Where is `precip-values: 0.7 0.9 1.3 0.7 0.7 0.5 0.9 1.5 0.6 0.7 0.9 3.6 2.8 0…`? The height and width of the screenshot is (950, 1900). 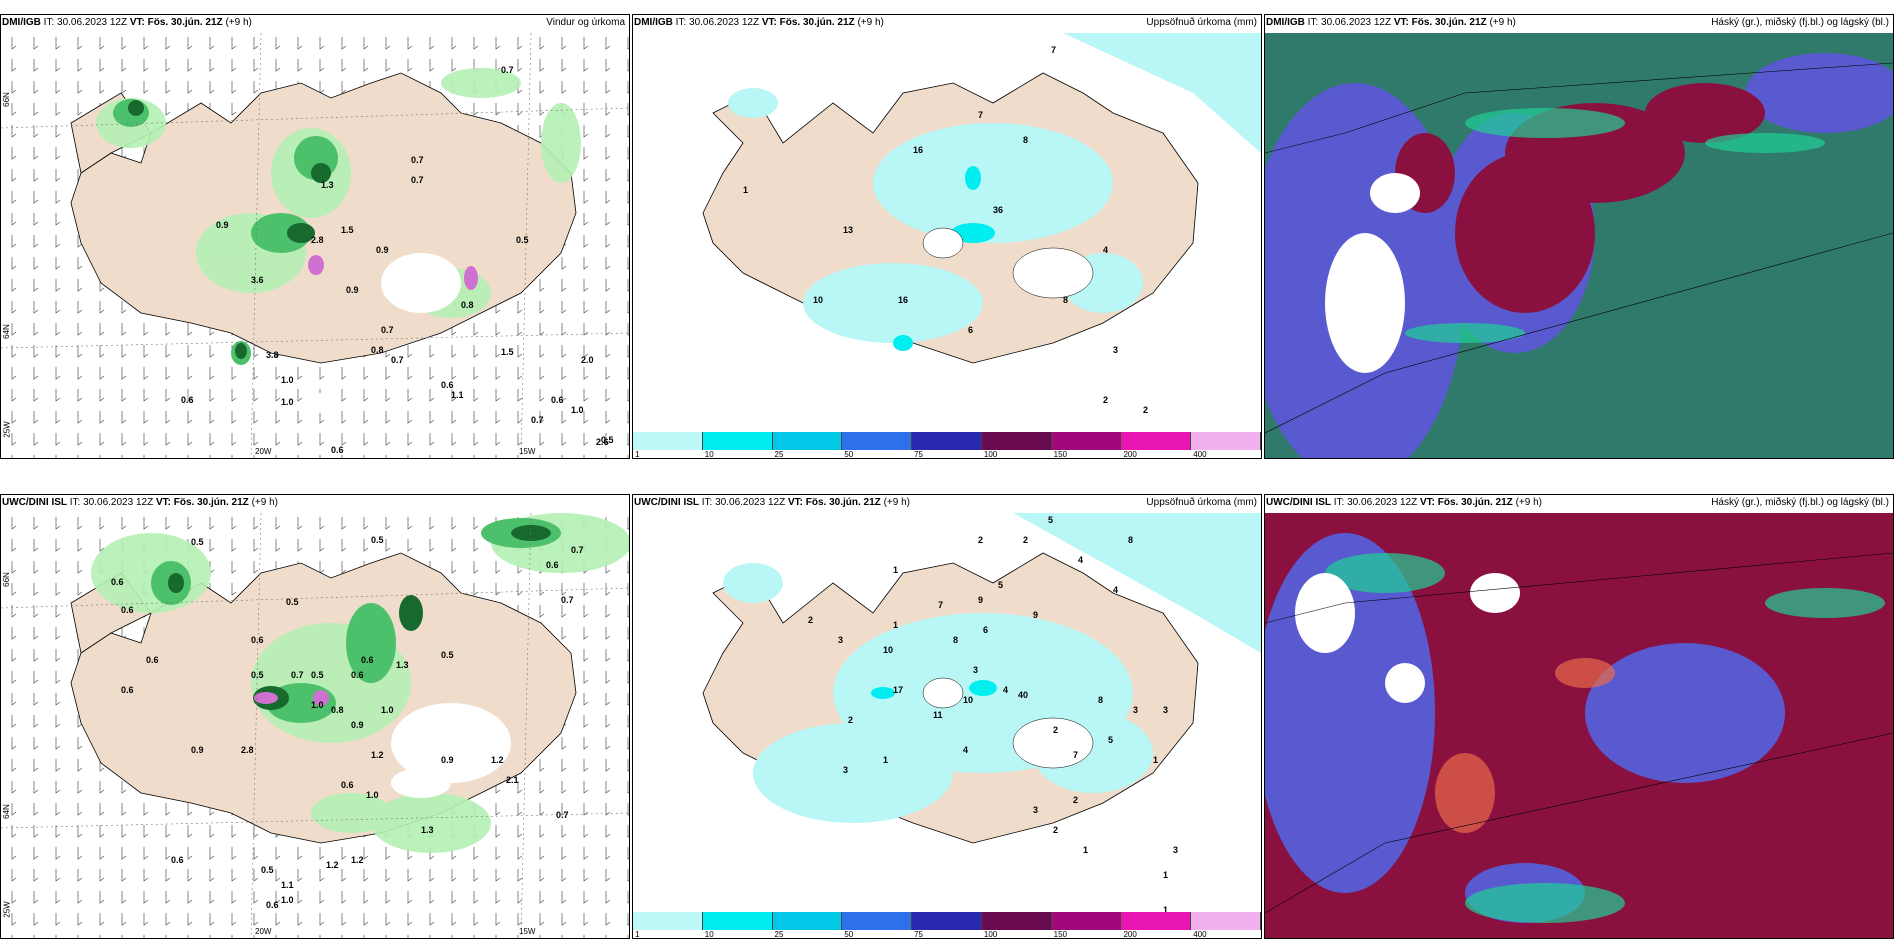 precip-values: 0.7 0.9 1.3 0.7 0.7 0.5 0.9 1.5 0.6 0.7 0.9 3.6 2.8 0… is located at coordinates (397, 260).